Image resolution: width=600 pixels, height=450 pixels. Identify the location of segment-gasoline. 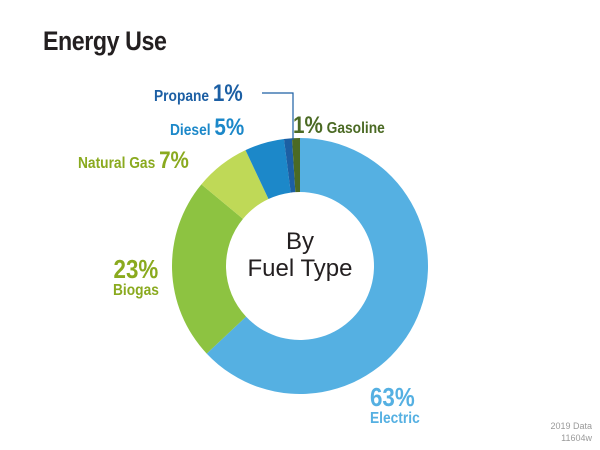
(295, 165).